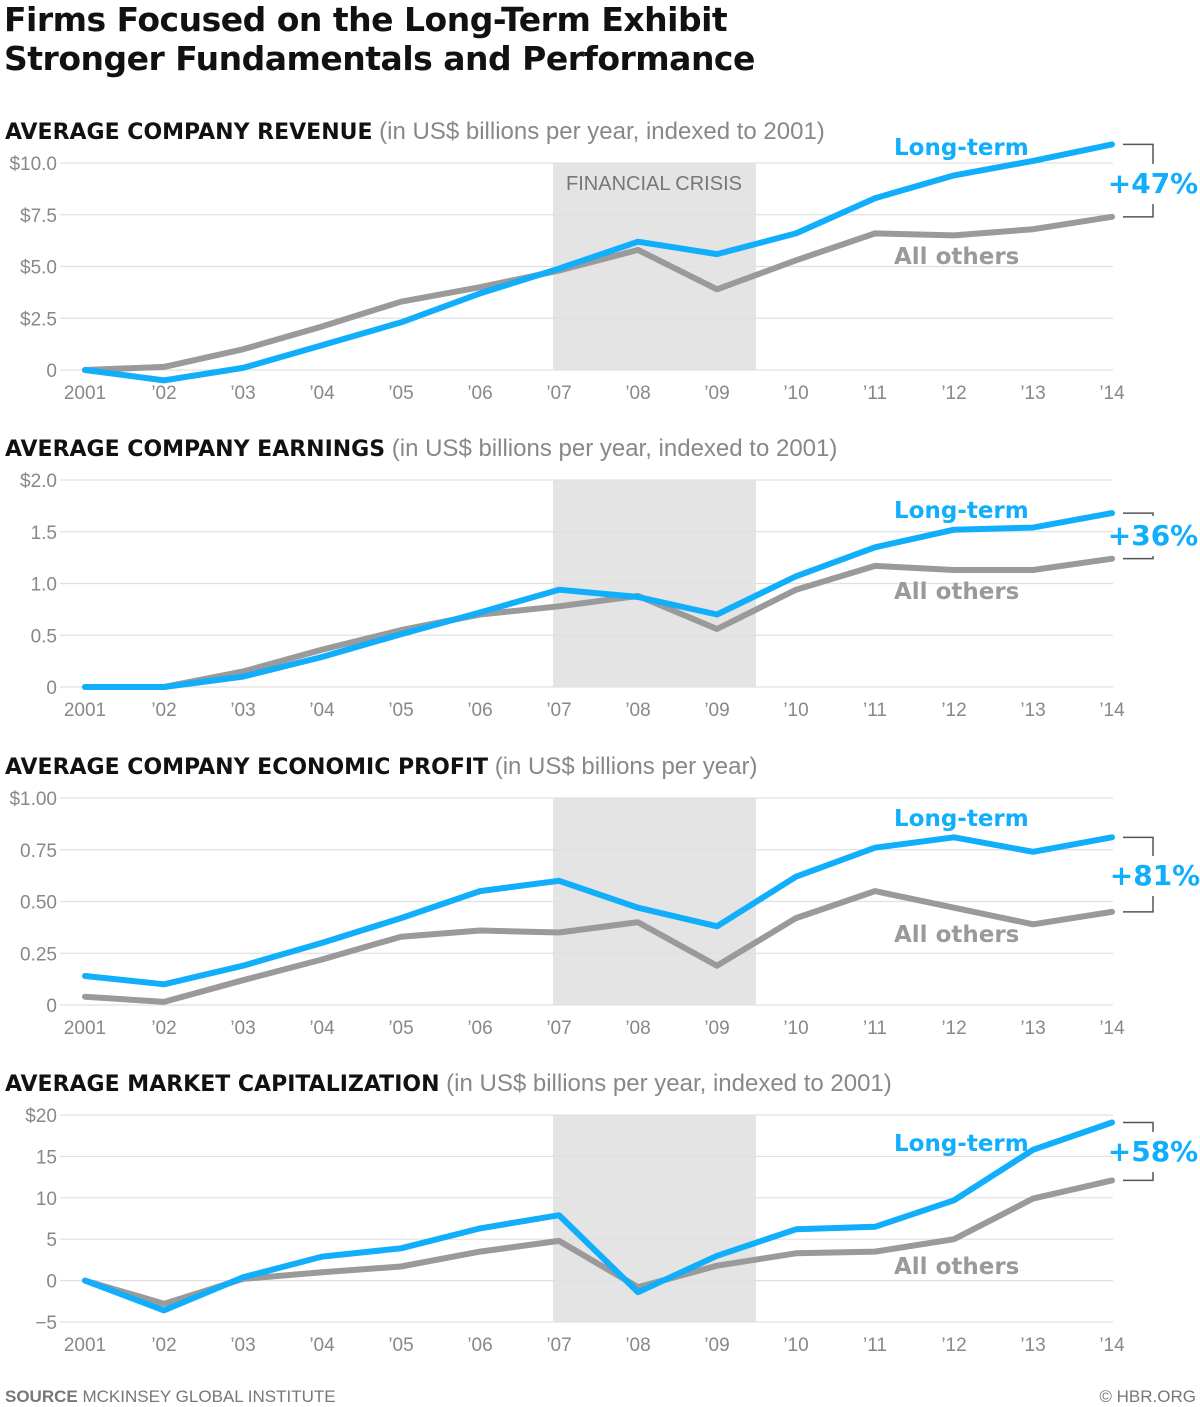  I want to click on difference-label: +81%, so click(1155, 875).